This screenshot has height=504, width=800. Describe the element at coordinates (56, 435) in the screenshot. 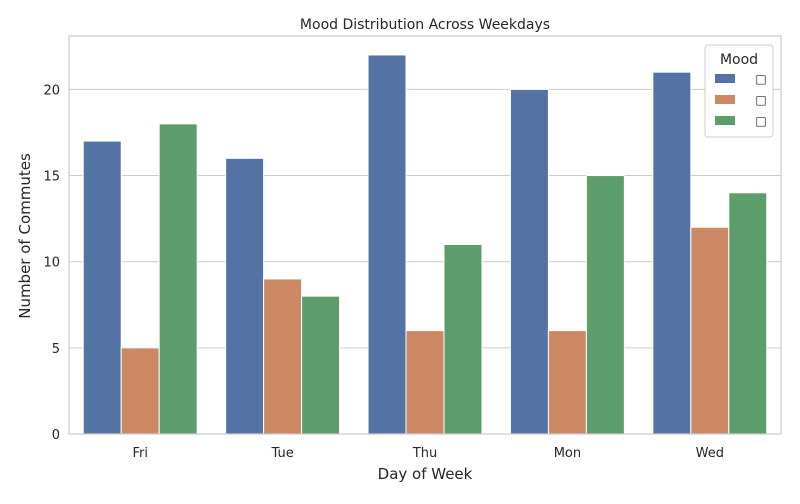

I see `y-tick-label: 0` at that location.